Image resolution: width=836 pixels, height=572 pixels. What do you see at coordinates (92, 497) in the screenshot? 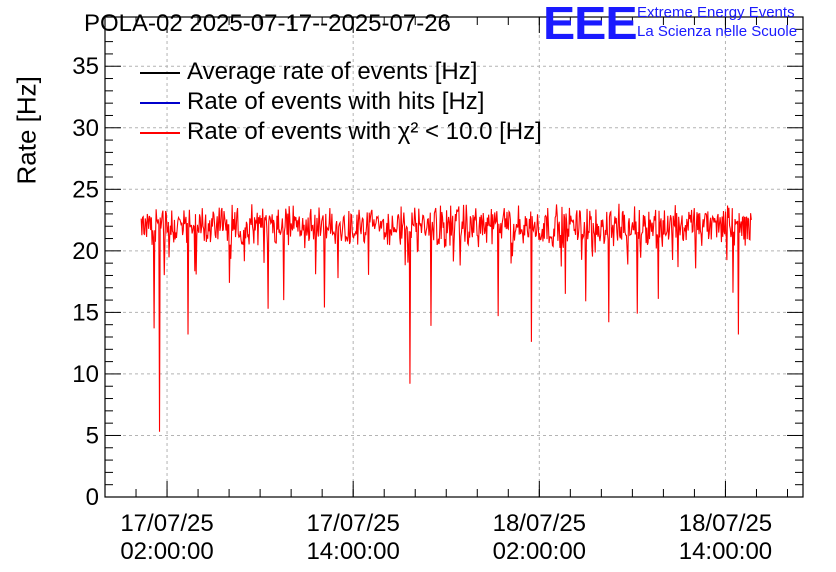
I see `y-tick-label: 0` at bounding box center [92, 497].